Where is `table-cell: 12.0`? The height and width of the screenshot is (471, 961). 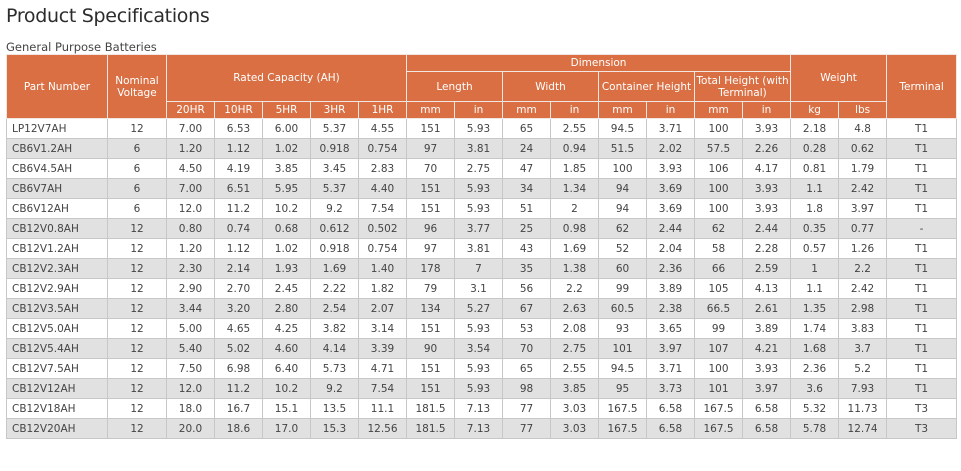
table-cell: 12.0 is located at coordinates (190, 388).